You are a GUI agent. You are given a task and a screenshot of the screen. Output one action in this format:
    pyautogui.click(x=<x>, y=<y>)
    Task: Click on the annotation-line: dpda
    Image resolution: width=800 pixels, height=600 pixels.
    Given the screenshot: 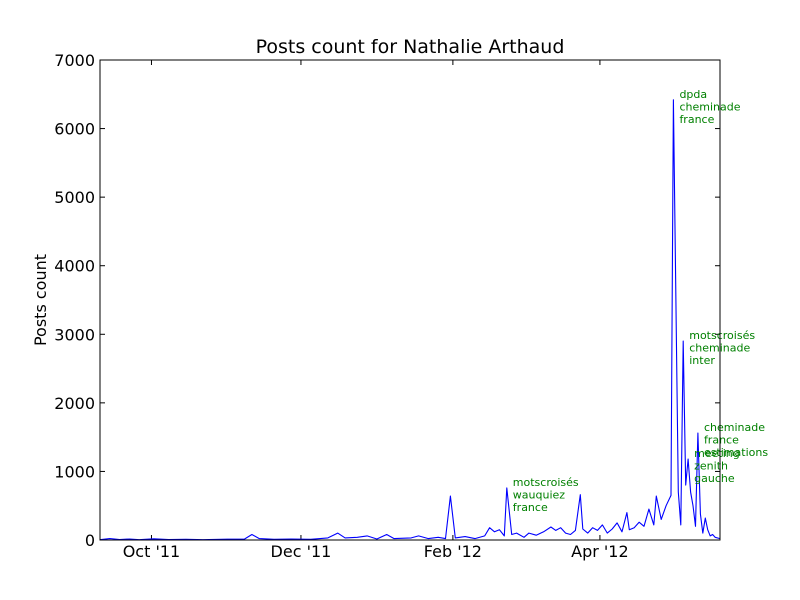 What is the action you would take?
    pyautogui.click(x=693, y=94)
    